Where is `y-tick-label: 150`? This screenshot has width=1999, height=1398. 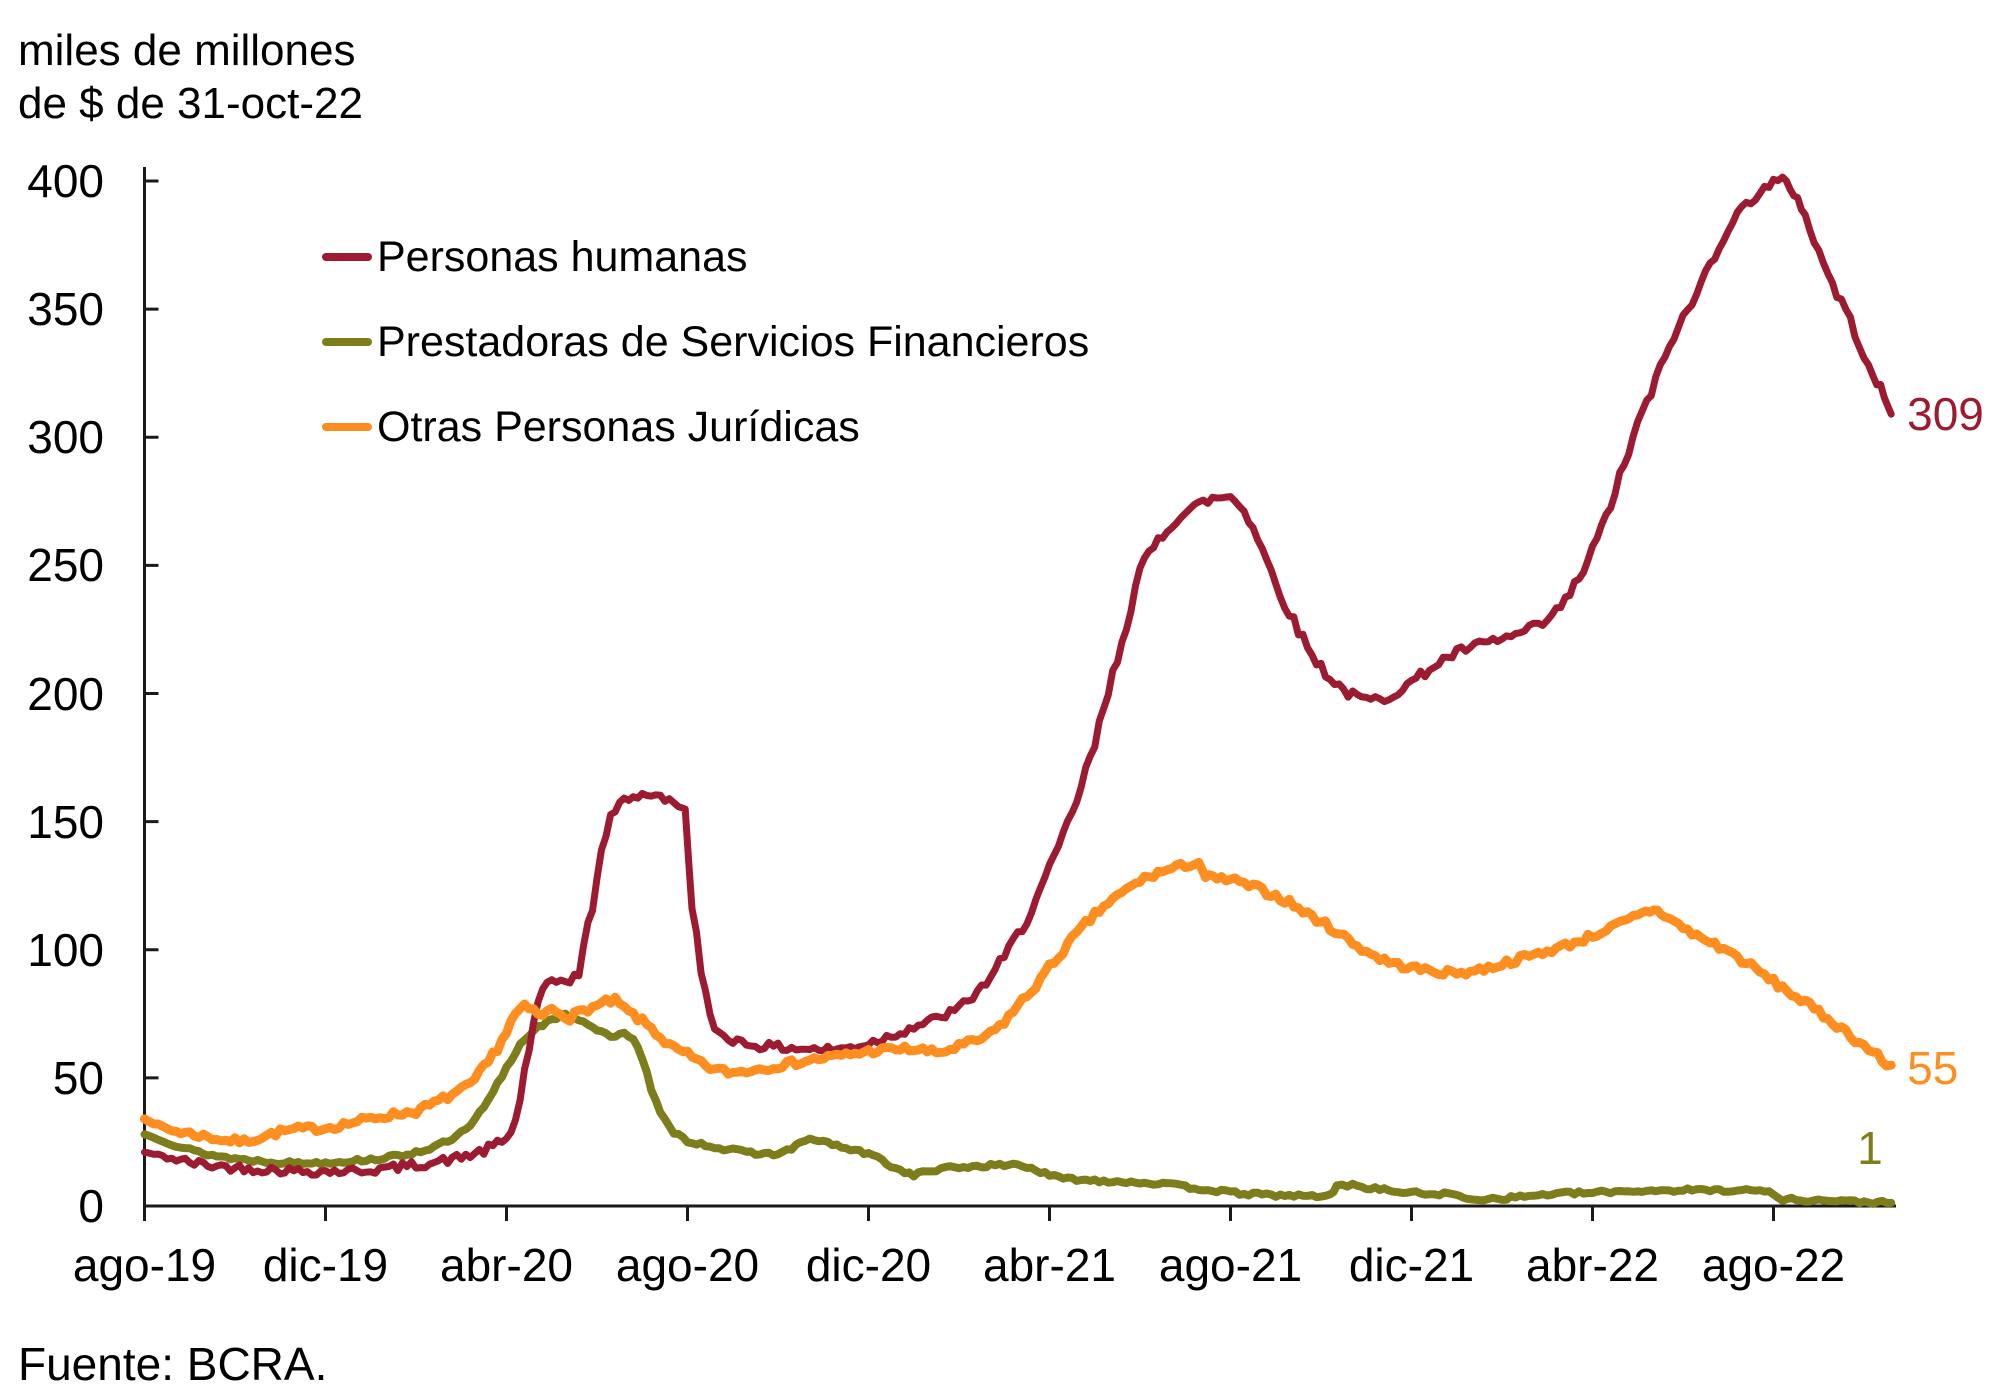 y-tick-label: 150 is located at coordinates (65, 821).